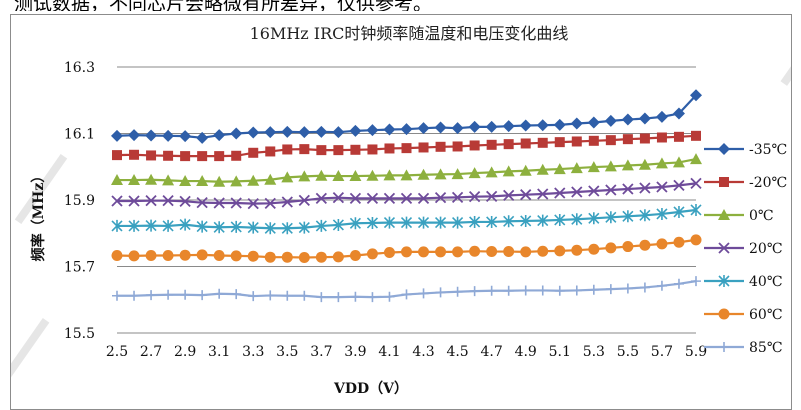  What do you see at coordinates (79, 201) in the screenshot?
I see `y-axis-ticks: 15.5 15.7 15.9 16.1 16.3` at bounding box center [79, 201].